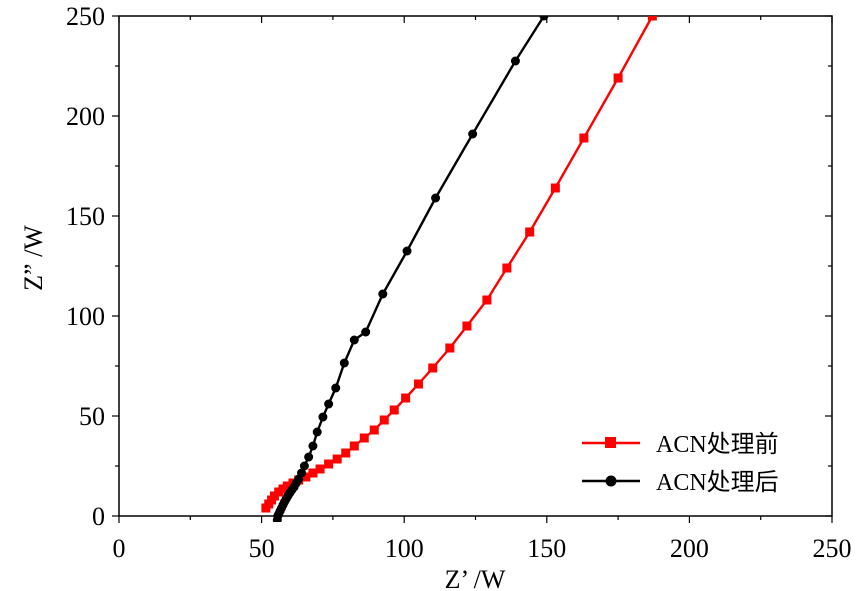 This screenshot has width=864, height=591. Describe the element at coordinates (98, 516) in the screenshot. I see `y-tick-label: 0` at that location.